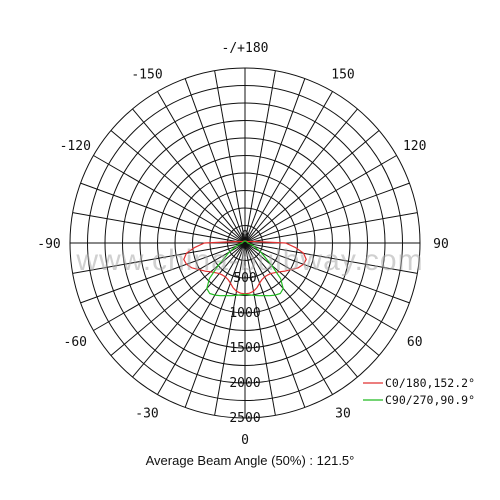 The image size is (500, 500). What do you see at coordinates (75, 342) in the screenshot?
I see `angle-label: -60` at bounding box center [75, 342].